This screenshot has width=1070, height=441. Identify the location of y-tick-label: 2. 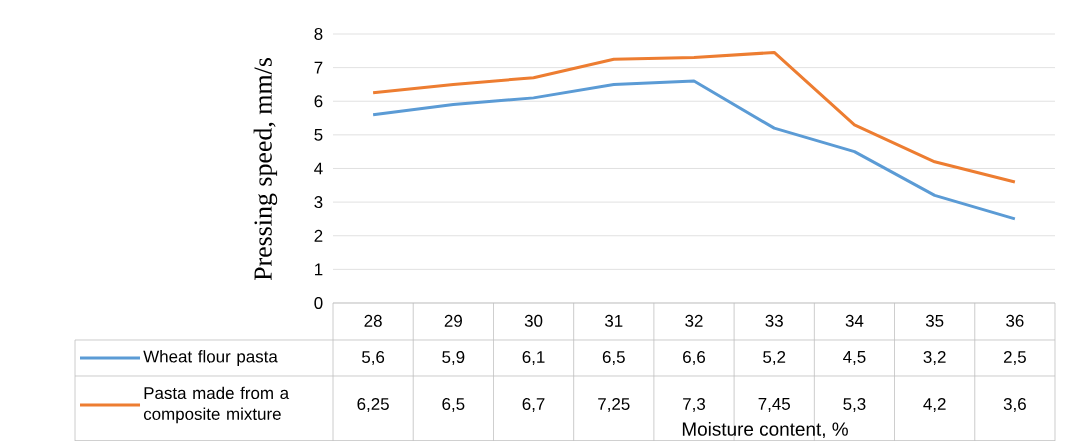
(318, 235).